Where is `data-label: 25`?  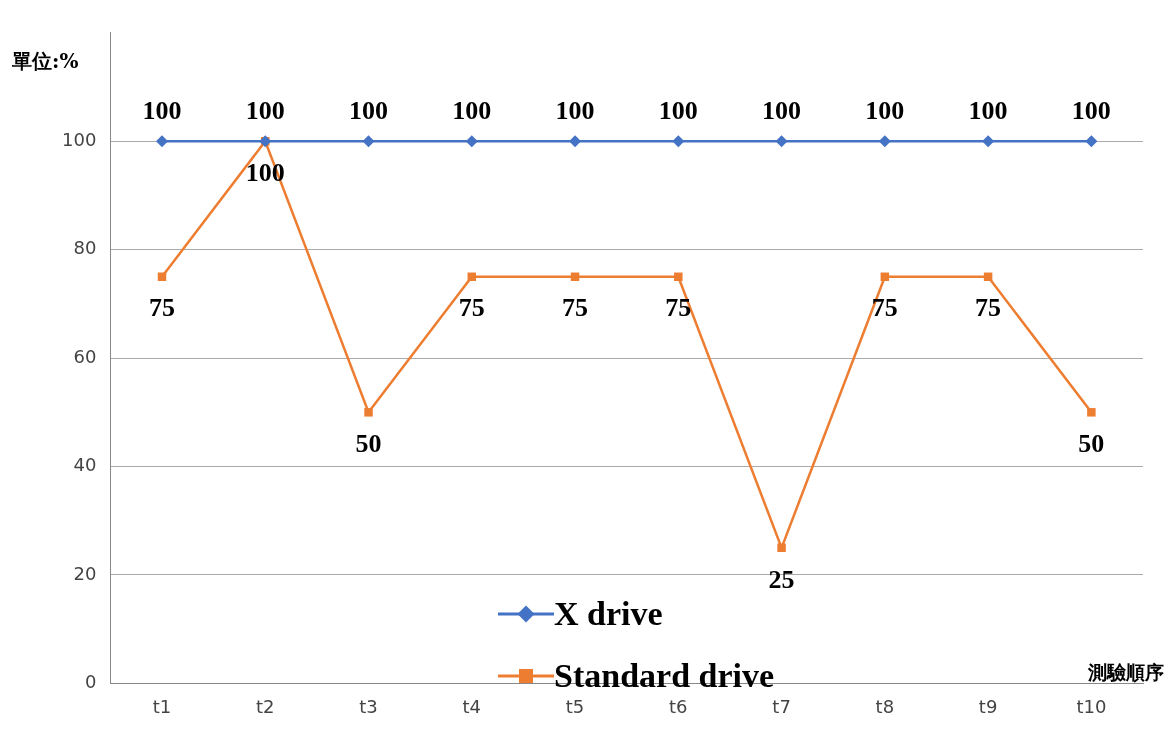
data-label: 25 is located at coordinates (781, 579).